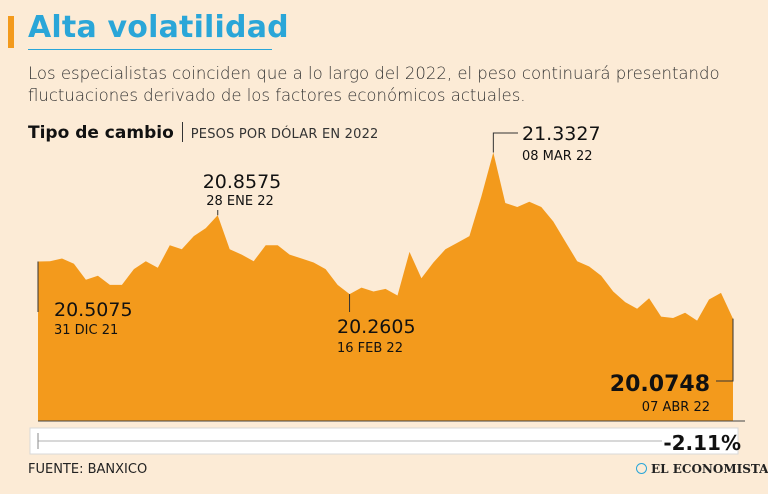 The height and width of the screenshot is (494, 768). What do you see at coordinates (505, 142) in the screenshot?
I see `annotation-line-mar` at bounding box center [505, 142].